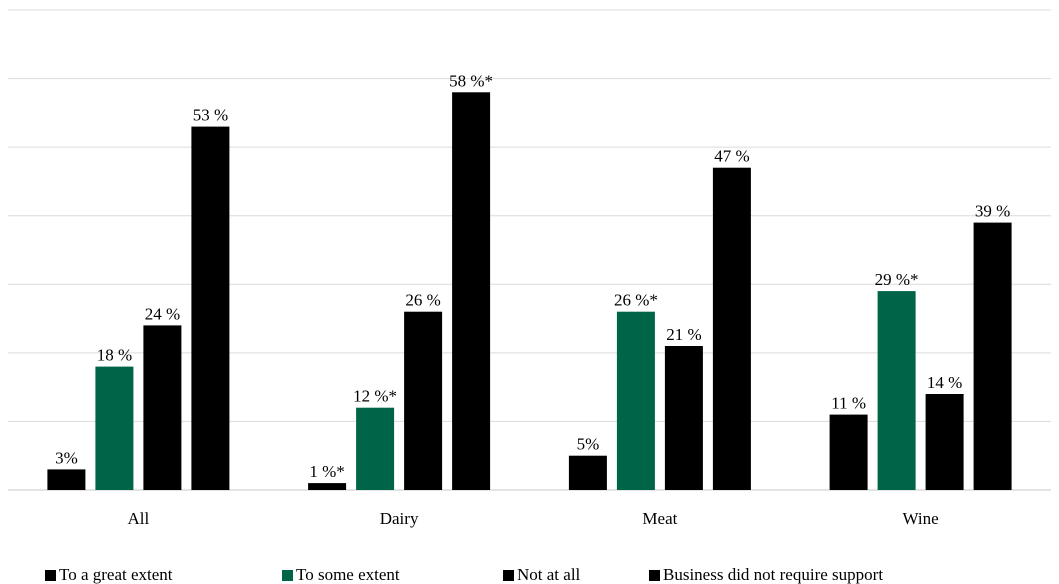 The height and width of the screenshot is (584, 1059). Describe the element at coordinates (897, 279) in the screenshot. I see `data-label-wine-series-1: 29 %*` at that location.